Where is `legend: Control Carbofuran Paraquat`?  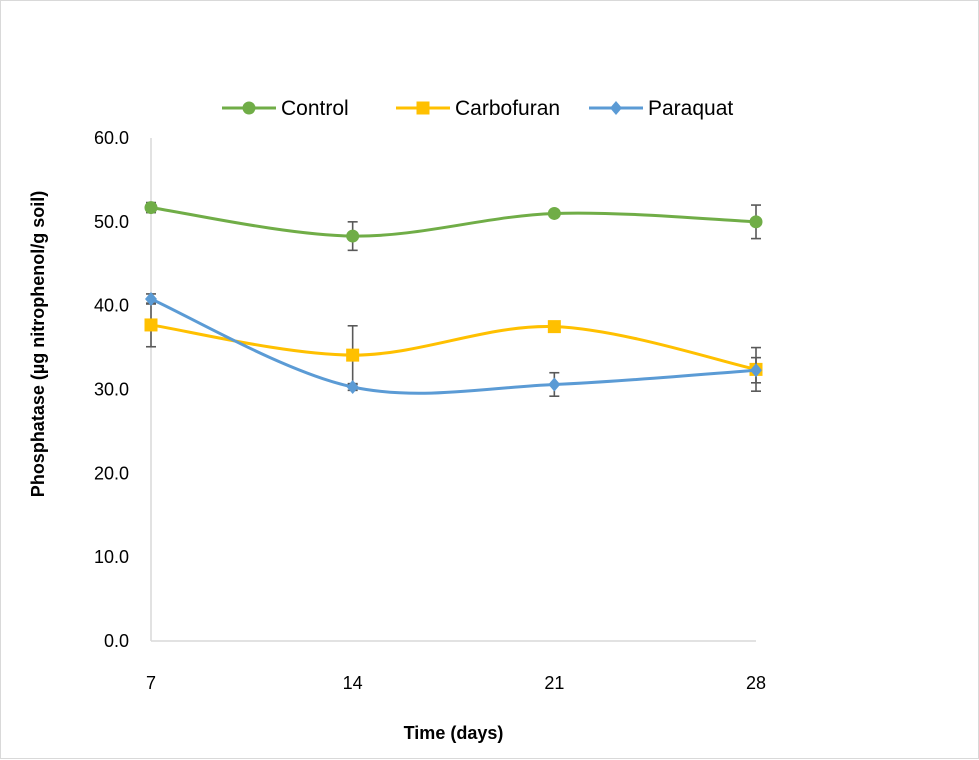 legend: Control Carbofuran Paraquat is located at coordinates (477, 108).